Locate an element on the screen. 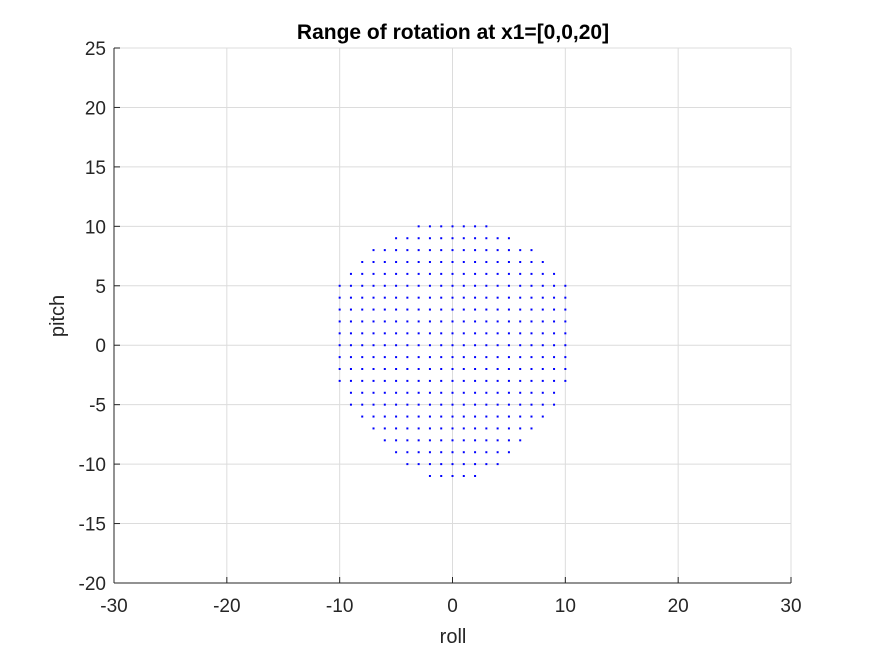  y-tick-label: -10 is located at coordinates (92, 465).